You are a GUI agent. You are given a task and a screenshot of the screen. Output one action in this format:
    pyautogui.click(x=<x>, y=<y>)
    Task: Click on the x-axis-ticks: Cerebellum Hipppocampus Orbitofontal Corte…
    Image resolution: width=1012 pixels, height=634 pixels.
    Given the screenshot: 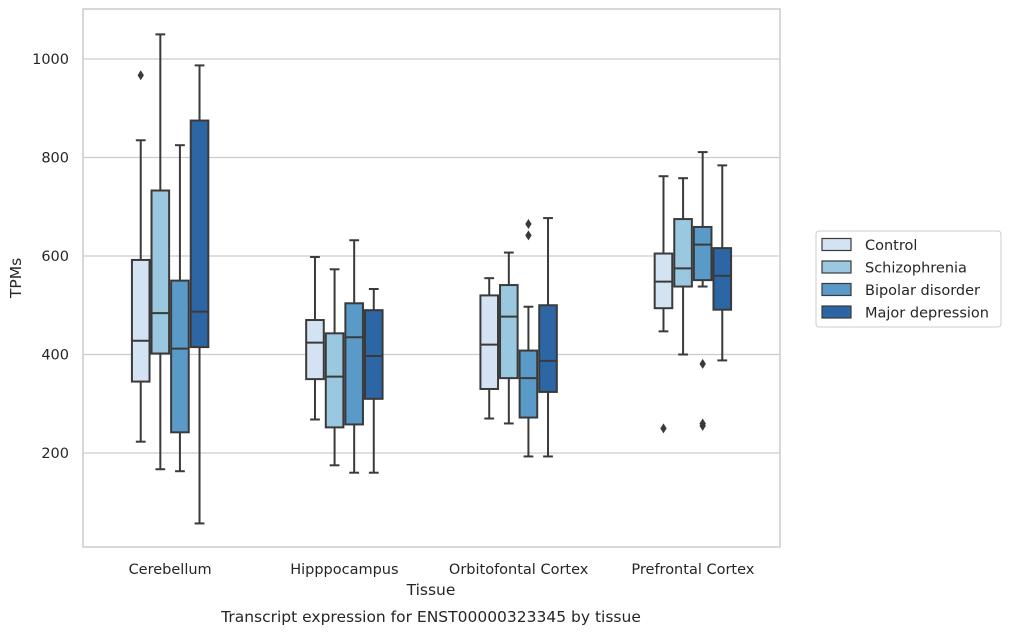 What is the action you would take?
    pyautogui.click(x=442, y=570)
    